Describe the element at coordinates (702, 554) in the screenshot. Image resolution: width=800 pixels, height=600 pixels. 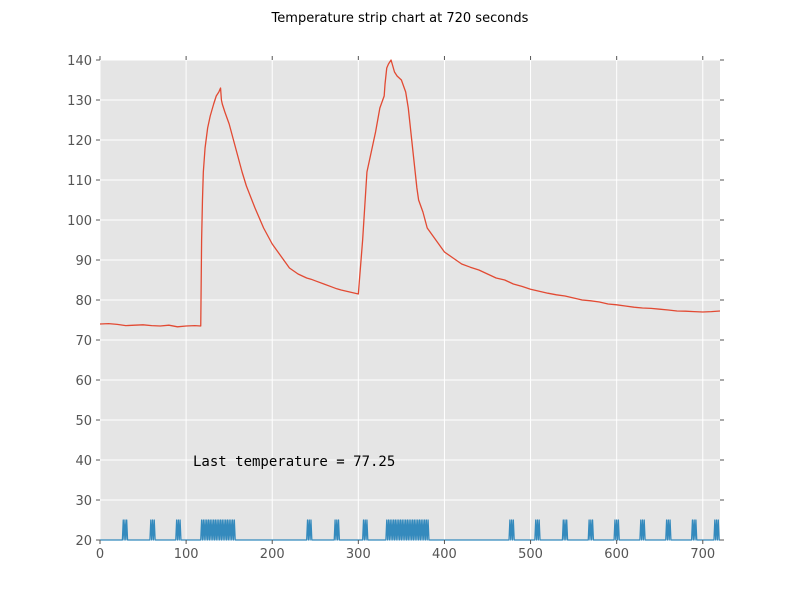
I see `x-tick-label: 700` at that location.